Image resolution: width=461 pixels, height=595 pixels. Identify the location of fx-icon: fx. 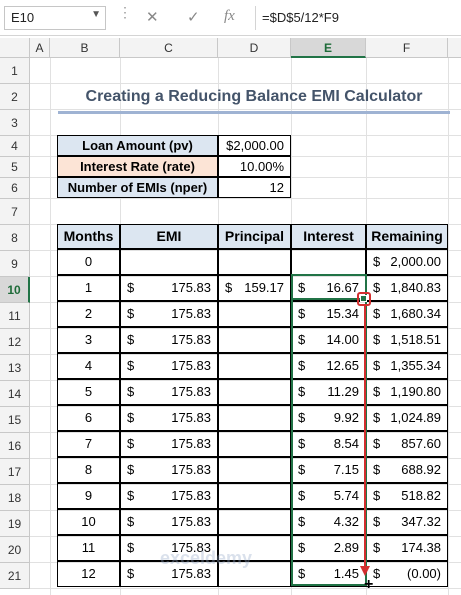
(229, 16).